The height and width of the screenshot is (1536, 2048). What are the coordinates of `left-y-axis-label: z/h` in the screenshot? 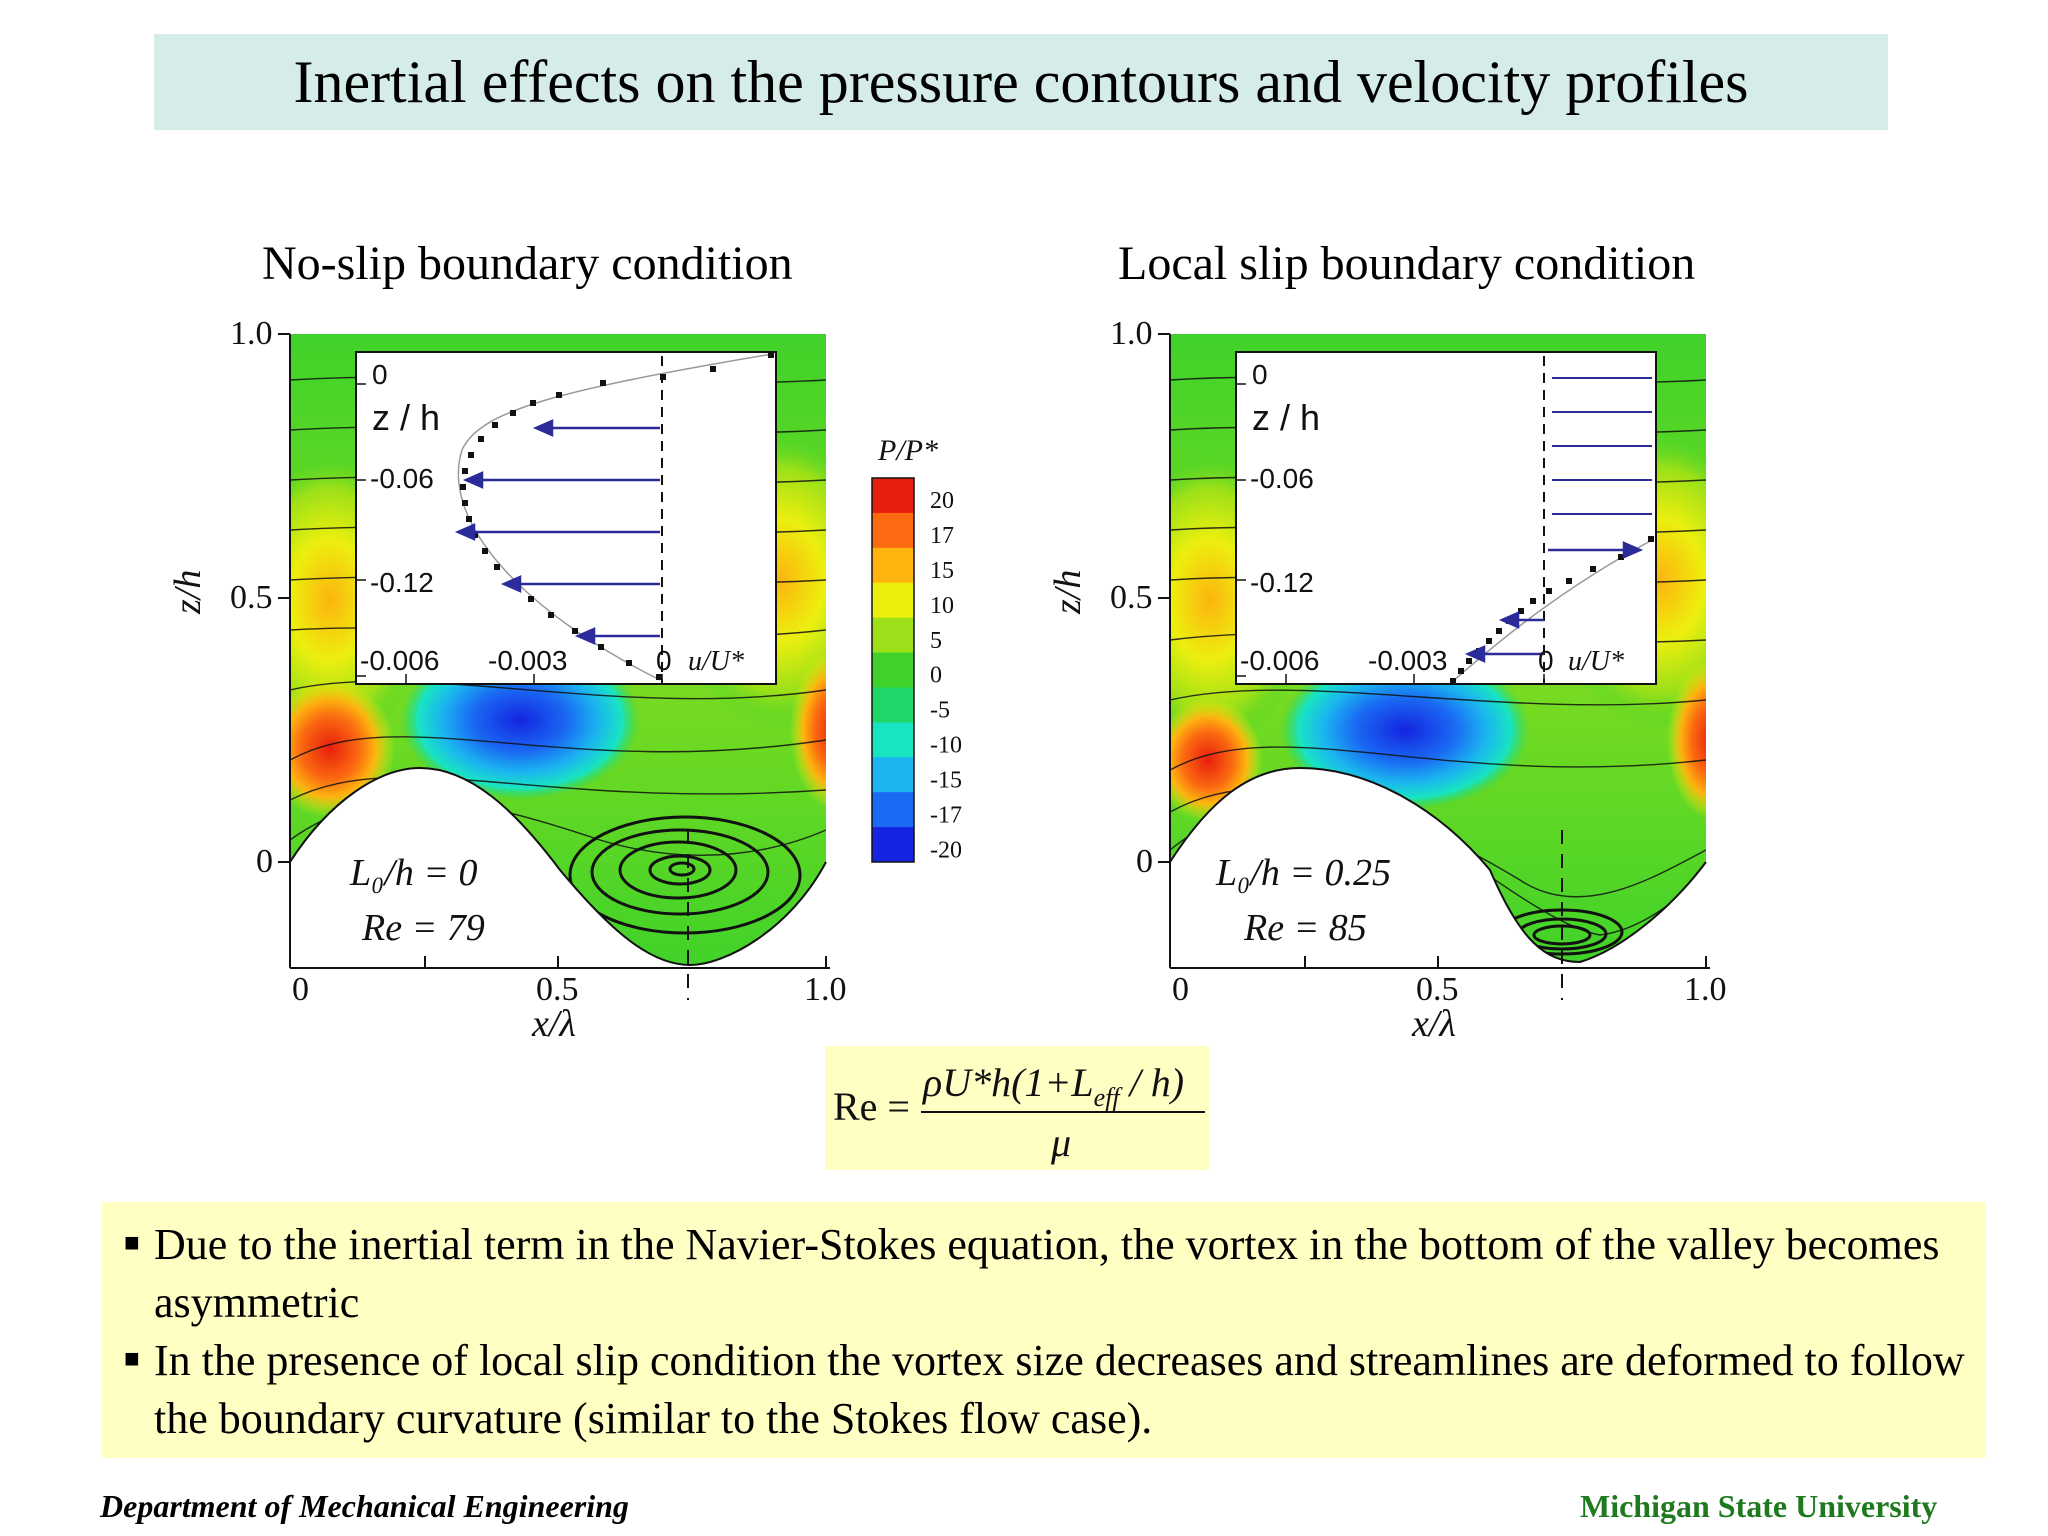 It's located at (188, 592).